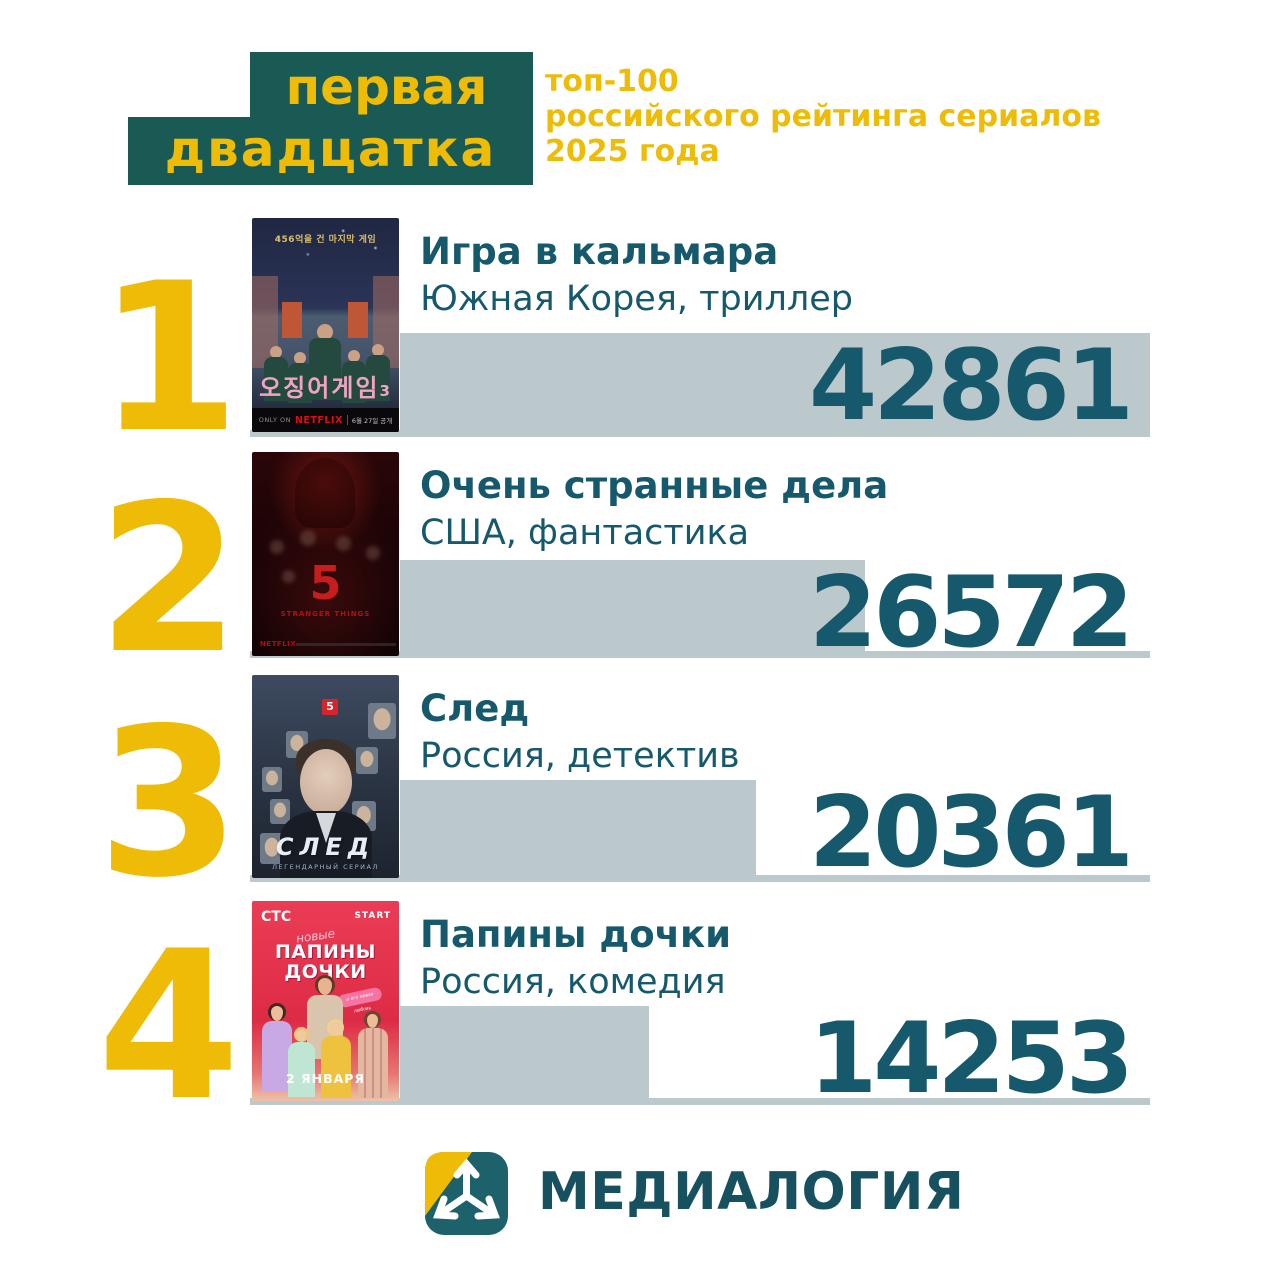 The image size is (1280, 1280). Describe the element at coordinates (276, 917) in the screenshot. I see `ctc-channel-logo: СТС` at that location.